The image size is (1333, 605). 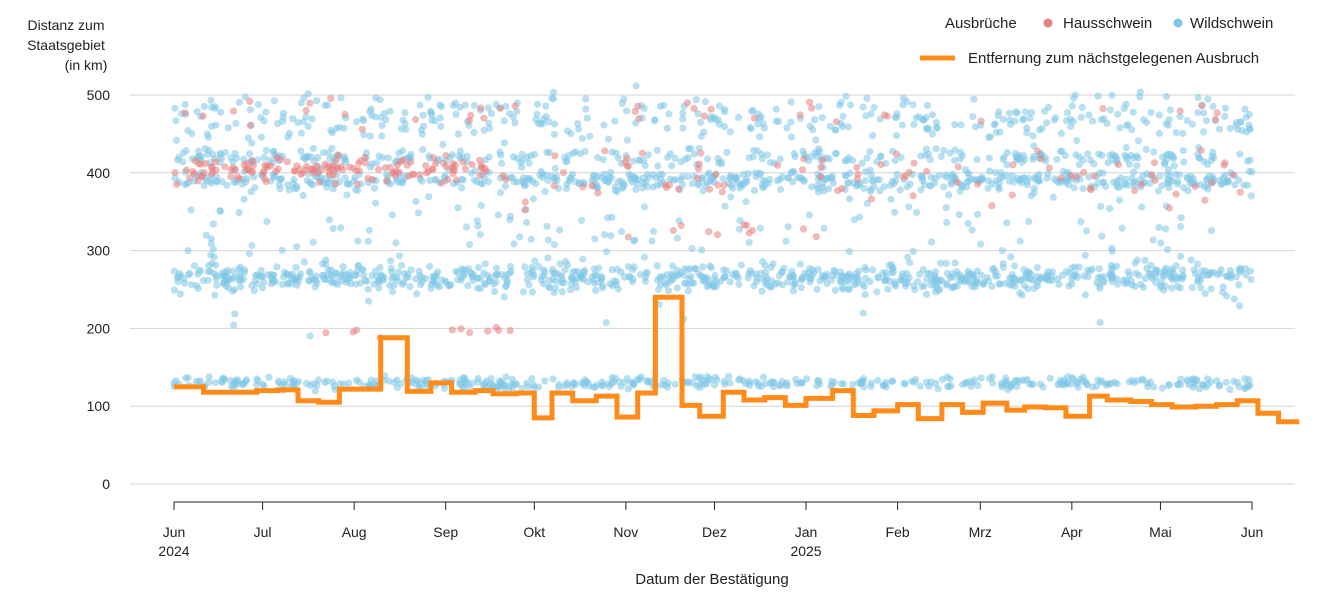 I want to click on x-tick-label-2: Aug, so click(x=354, y=532).